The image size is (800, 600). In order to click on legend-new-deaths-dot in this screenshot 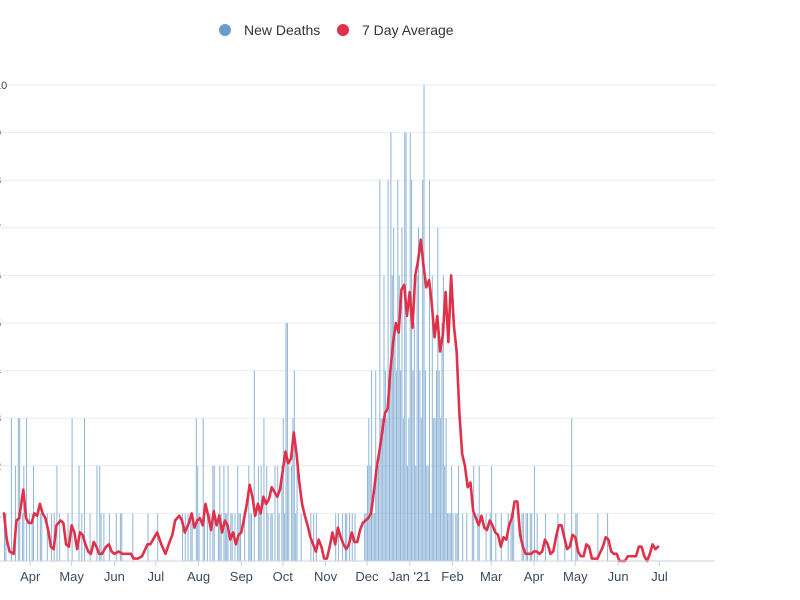, I will do `click(225, 30)`.